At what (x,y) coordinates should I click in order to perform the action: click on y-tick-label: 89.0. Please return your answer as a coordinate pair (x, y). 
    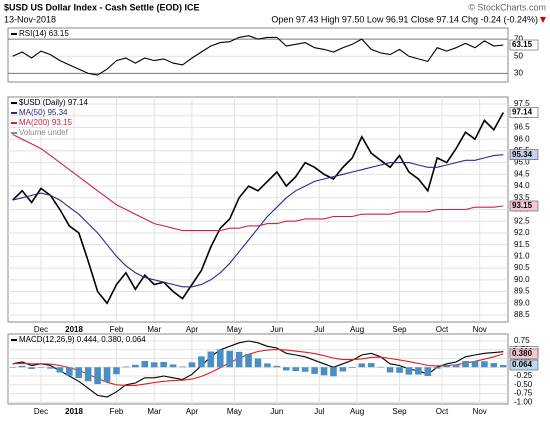
    Looking at the image, I should click on (522, 302).